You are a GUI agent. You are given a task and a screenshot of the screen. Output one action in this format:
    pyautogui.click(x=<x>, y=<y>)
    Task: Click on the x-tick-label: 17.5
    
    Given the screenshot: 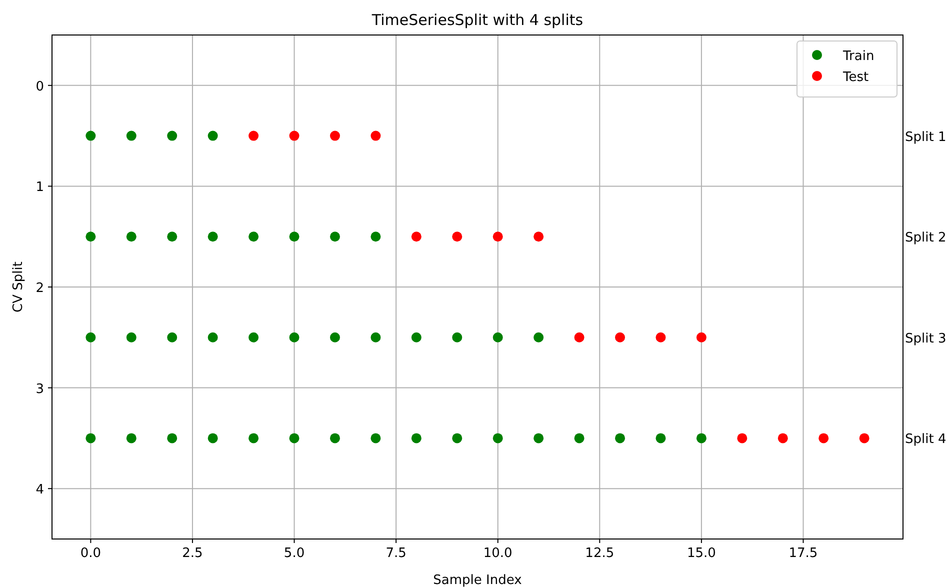 What is the action you would take?
    pyautogui.click(x=803, y=553)
    